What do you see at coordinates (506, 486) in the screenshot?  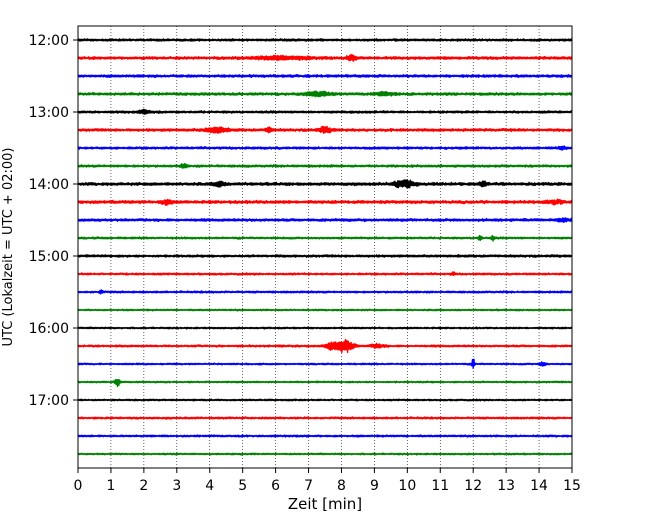 I see `x-tick-label: 13` at bounding box center [506, 486].